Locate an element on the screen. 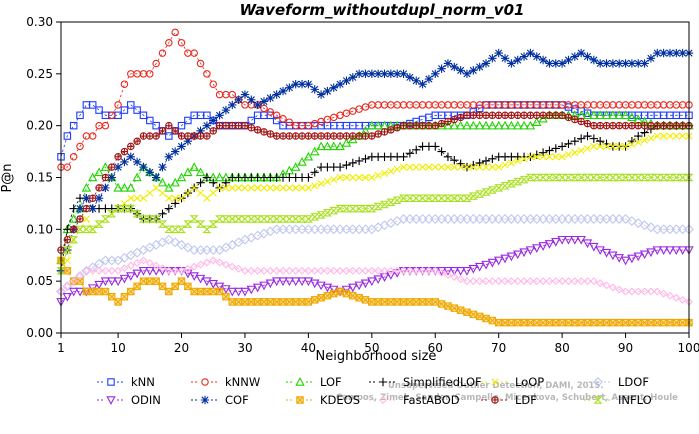  data-point-knn is located at coordinates (143, 115).